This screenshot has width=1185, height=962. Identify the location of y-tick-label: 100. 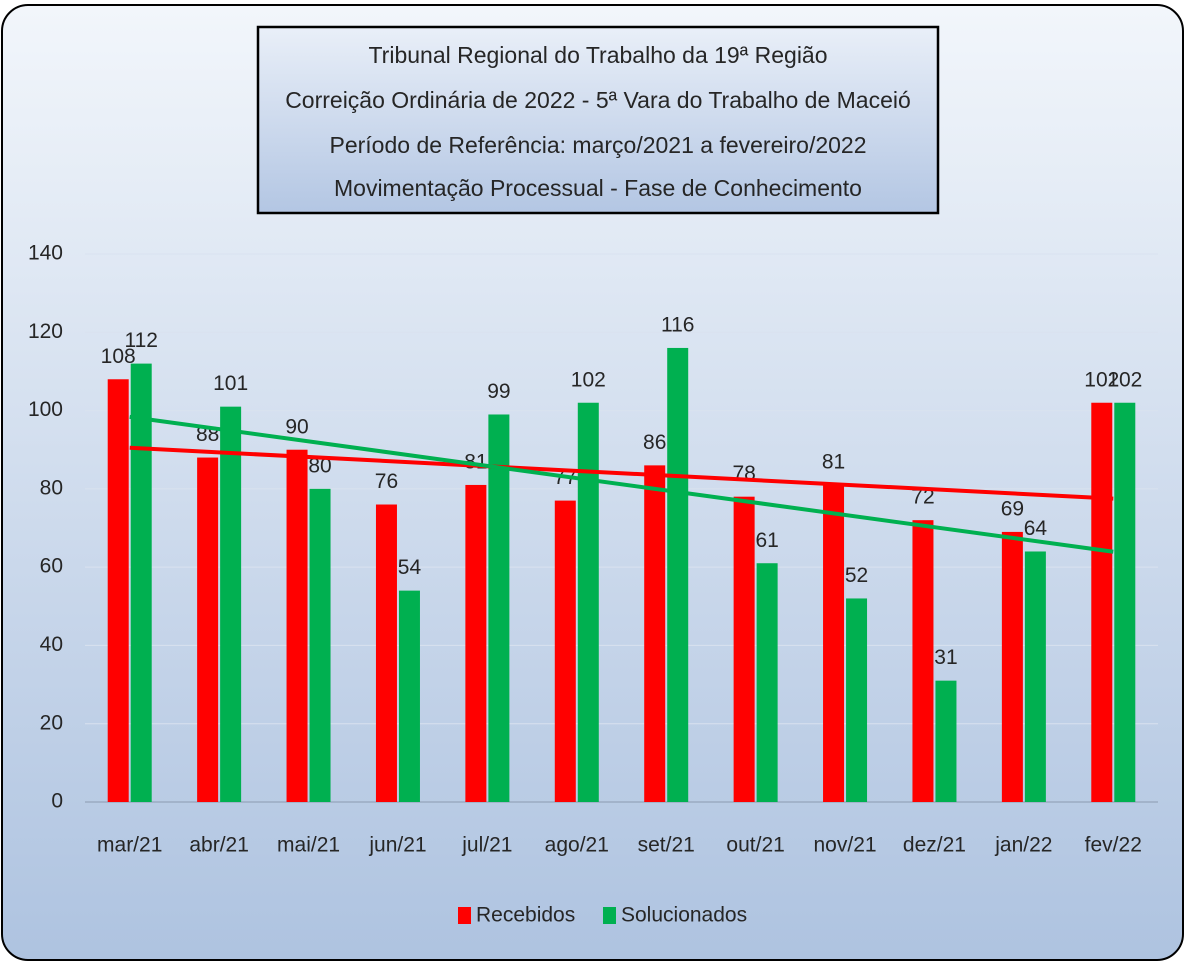
(45, 409).